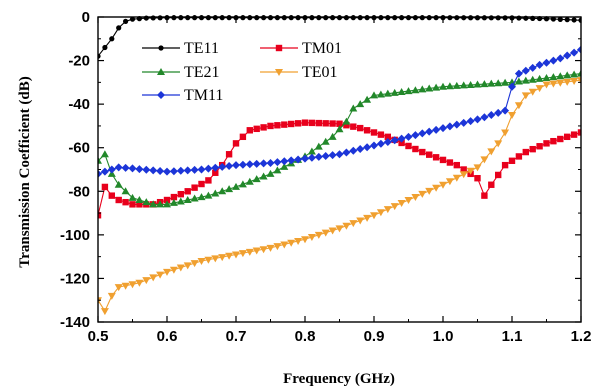  I want to click on legend-item-tm11: TM11, so click(182, 95).